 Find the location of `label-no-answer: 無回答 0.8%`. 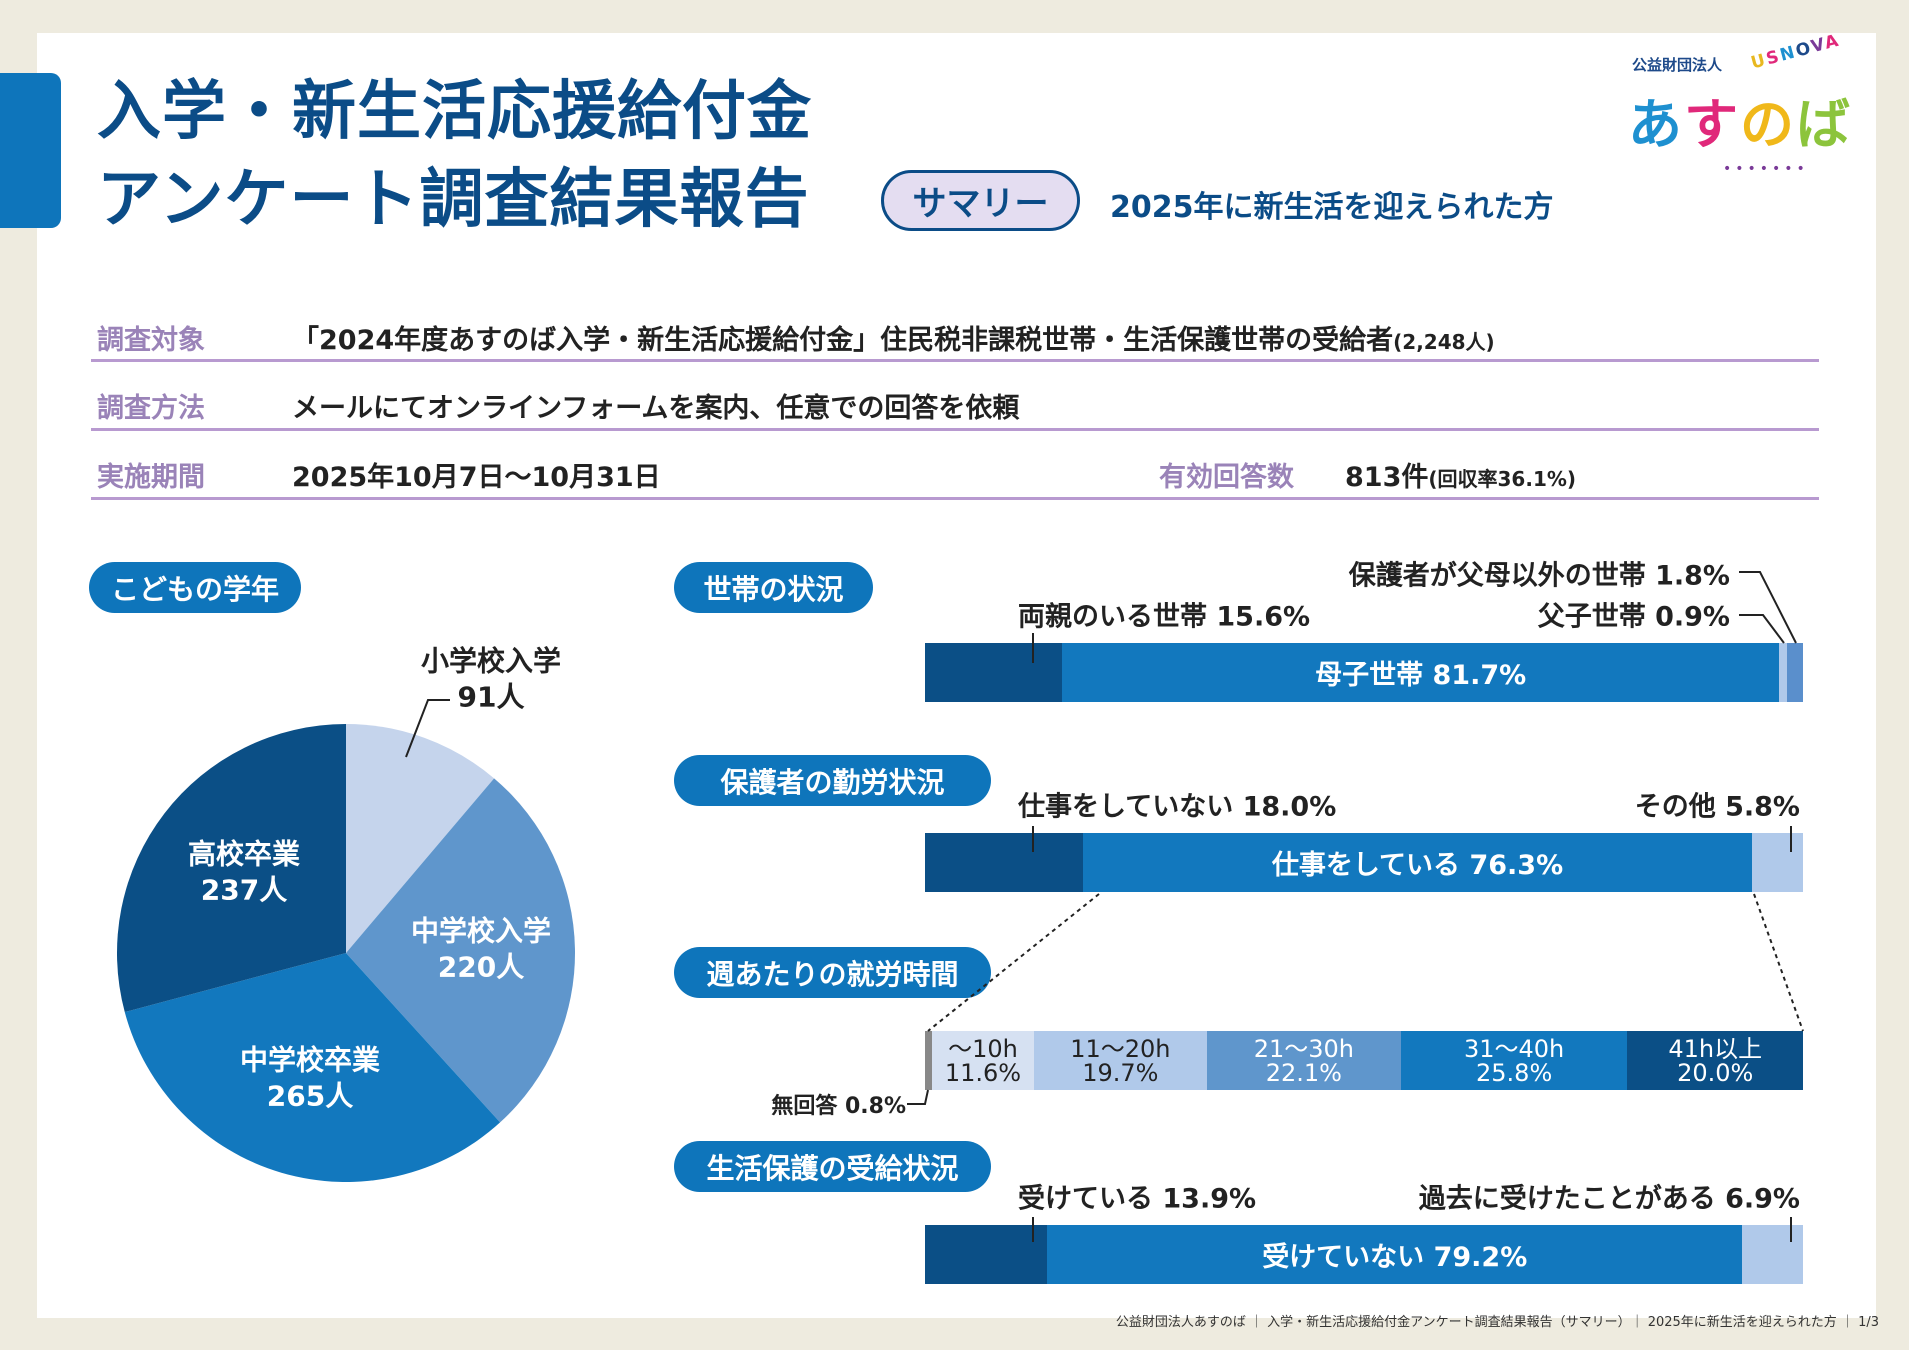

label-no-answer: 無回答 0.8% is located at coordinates (838, 1106).